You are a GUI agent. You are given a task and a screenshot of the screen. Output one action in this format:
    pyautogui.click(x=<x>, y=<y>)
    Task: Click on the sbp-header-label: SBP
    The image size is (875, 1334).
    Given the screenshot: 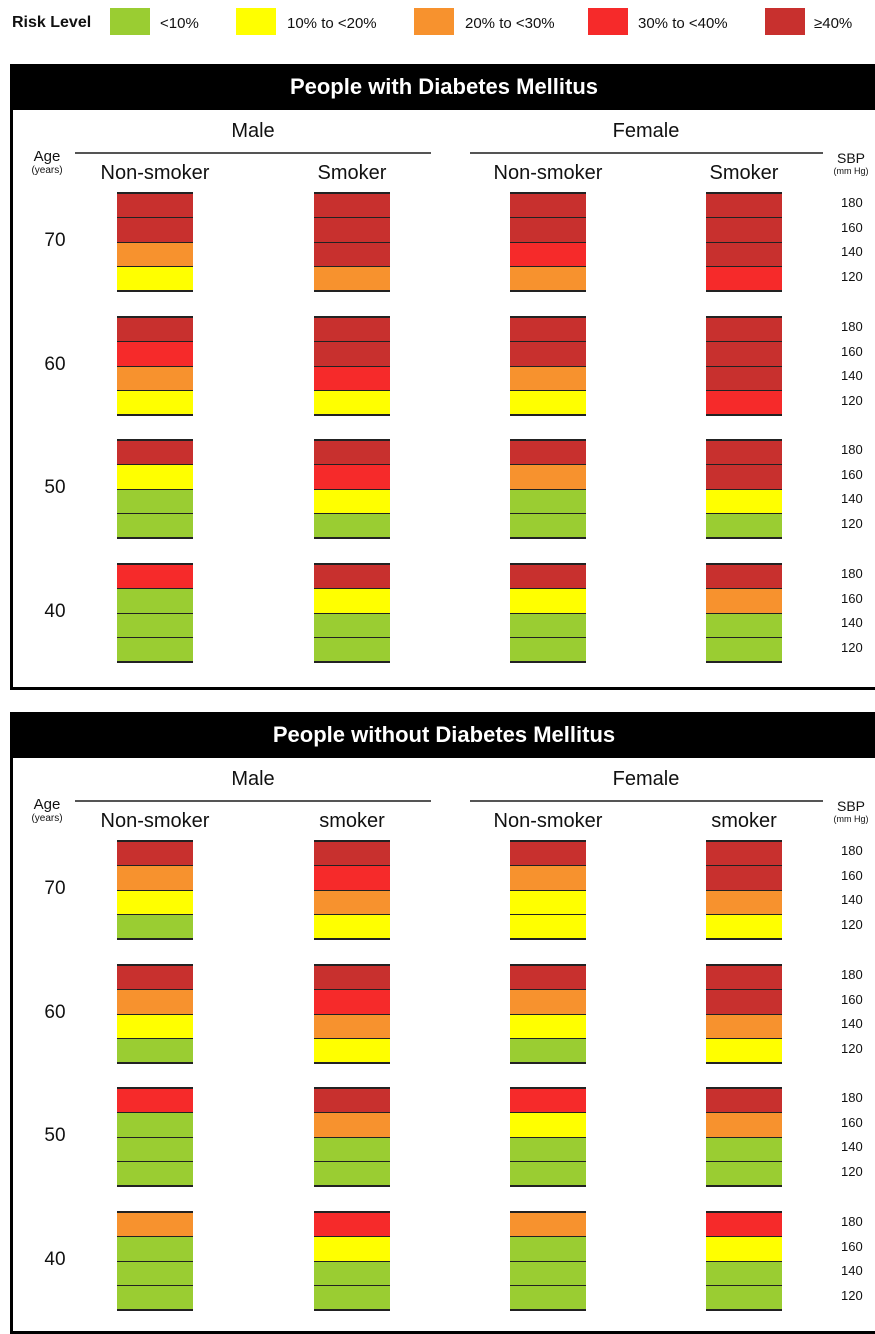 What is the action you would take?
    pyautogui.click(x=850, y=158)
    